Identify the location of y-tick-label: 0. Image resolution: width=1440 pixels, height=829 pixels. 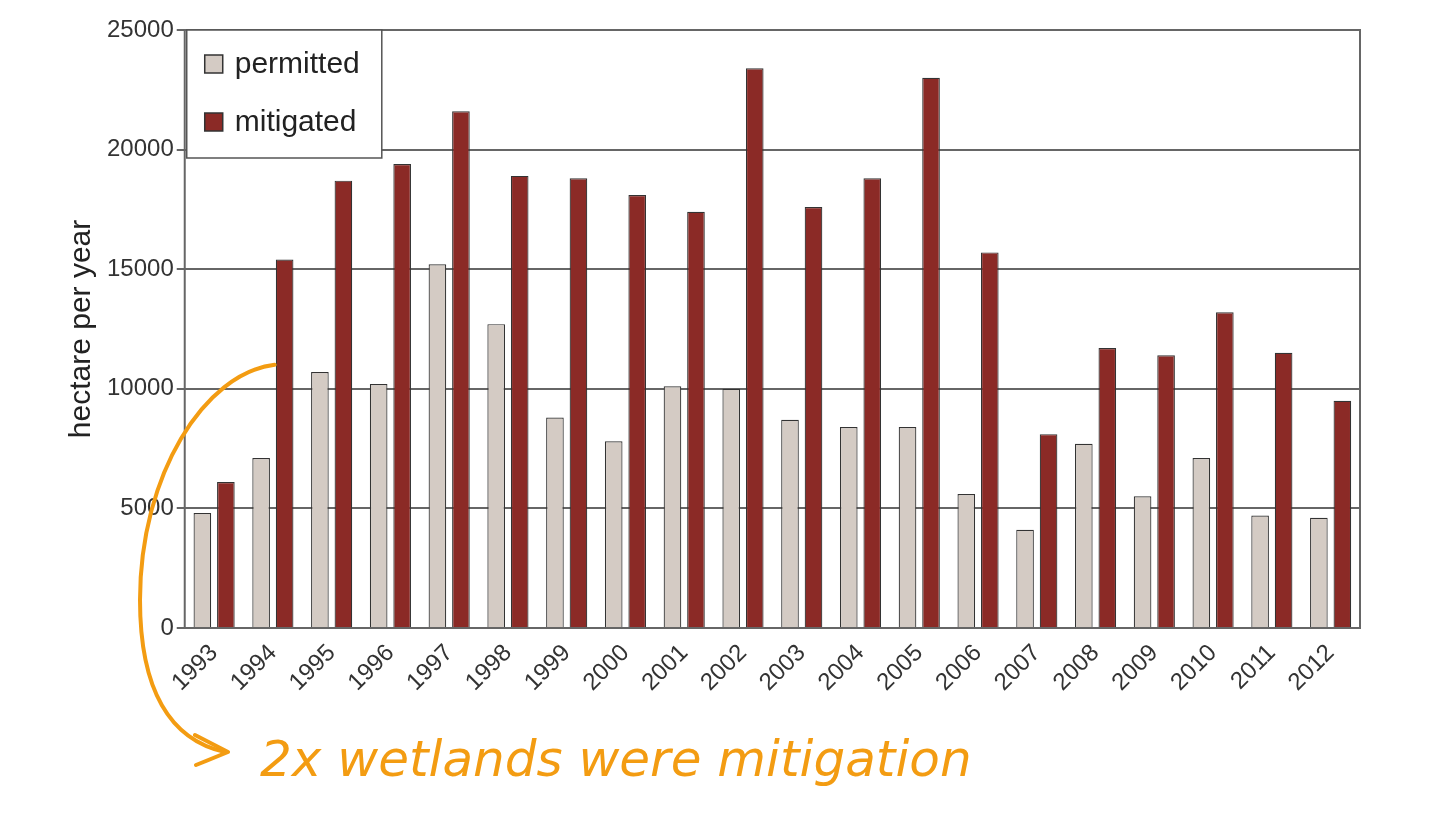
(167, 626).